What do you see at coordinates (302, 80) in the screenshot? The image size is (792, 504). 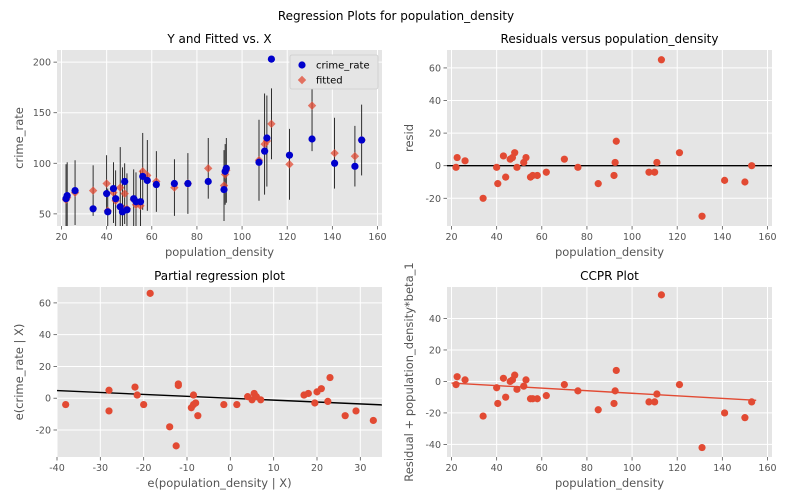 I see `legend-marker-fitted` at bounding box center [302, 80].